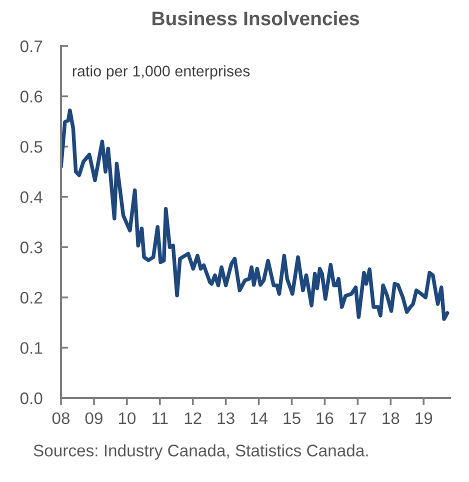 The height and width of the screenshot is (482, 469). Describe the element at coordinates (31, 146) in the screenshot. I see `y-tick-label: 0.5` at that location.